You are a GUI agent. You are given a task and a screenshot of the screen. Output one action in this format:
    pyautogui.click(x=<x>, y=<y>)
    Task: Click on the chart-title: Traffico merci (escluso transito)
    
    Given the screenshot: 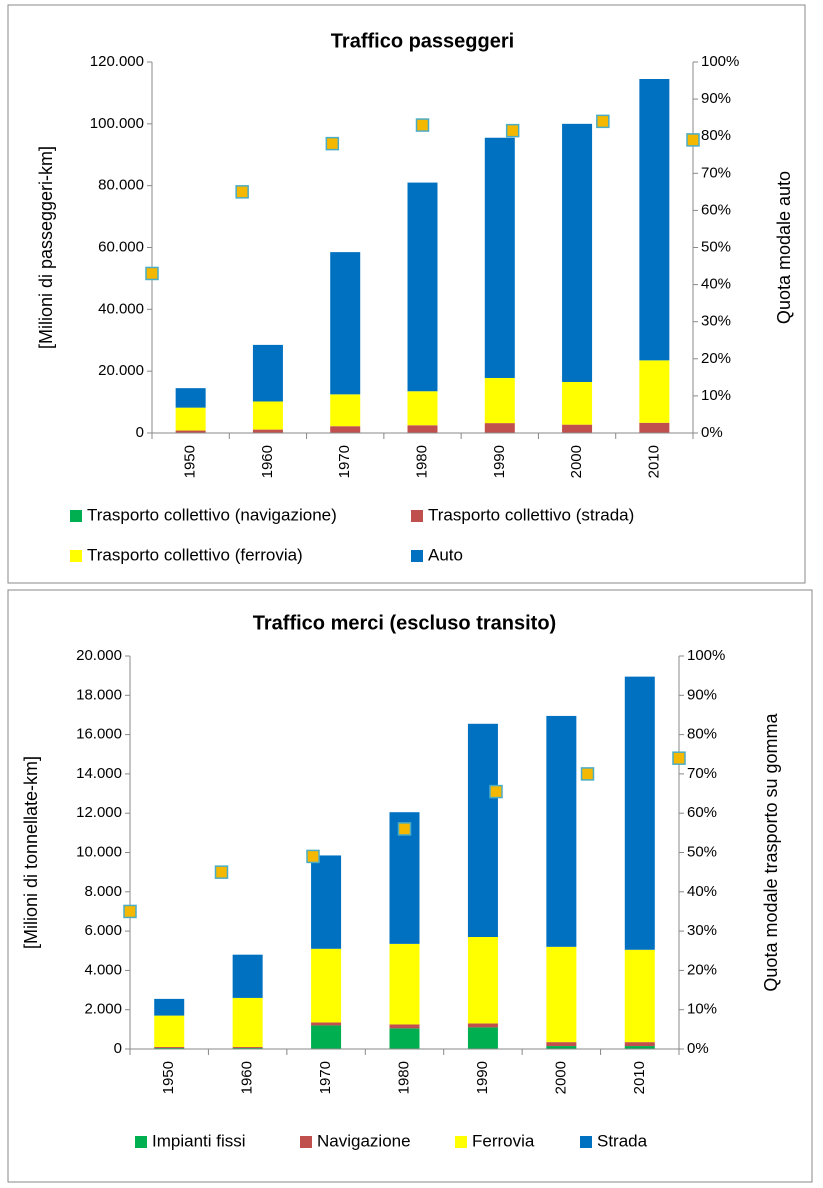 What is the action you would take?
    pyautogui.click(x=404, y=623)
    